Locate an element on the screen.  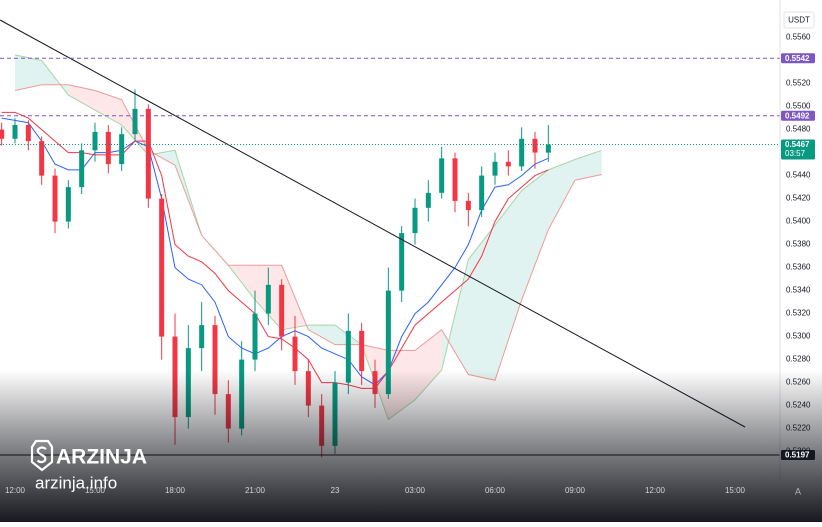
price-line-label: 0.5492 is located at coordinates (797, 115).